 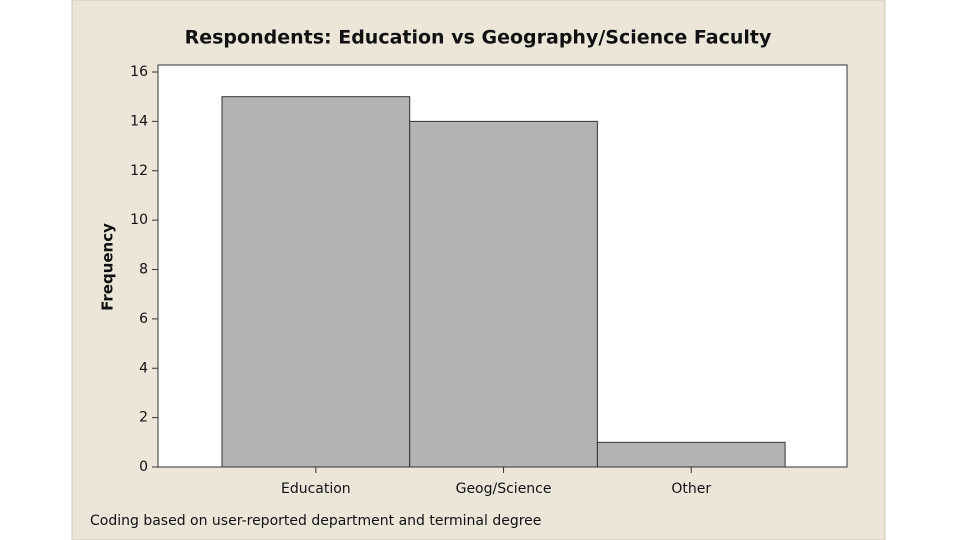 What do you see at coordinates (139, 220) in the screenshot?
I see `y-tick-label: 10` at bounding box center [139, 220].